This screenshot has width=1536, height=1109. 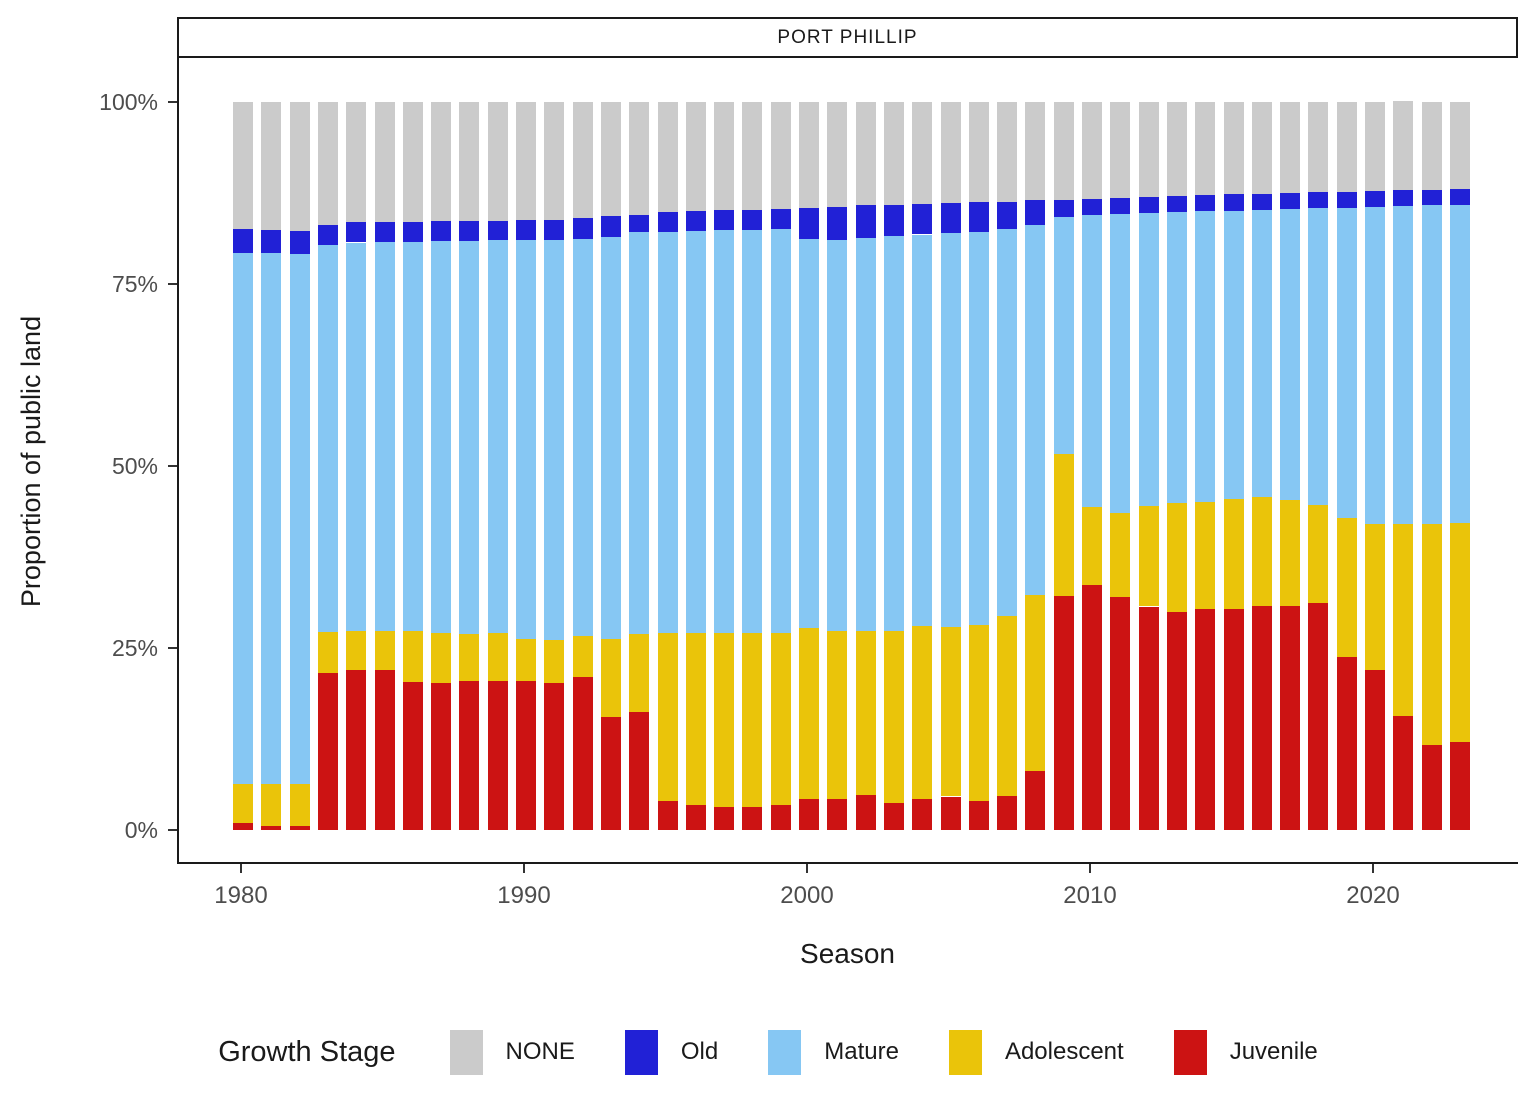 I want to click on bar-segment-2008-none, so click(x=1035, y=151).